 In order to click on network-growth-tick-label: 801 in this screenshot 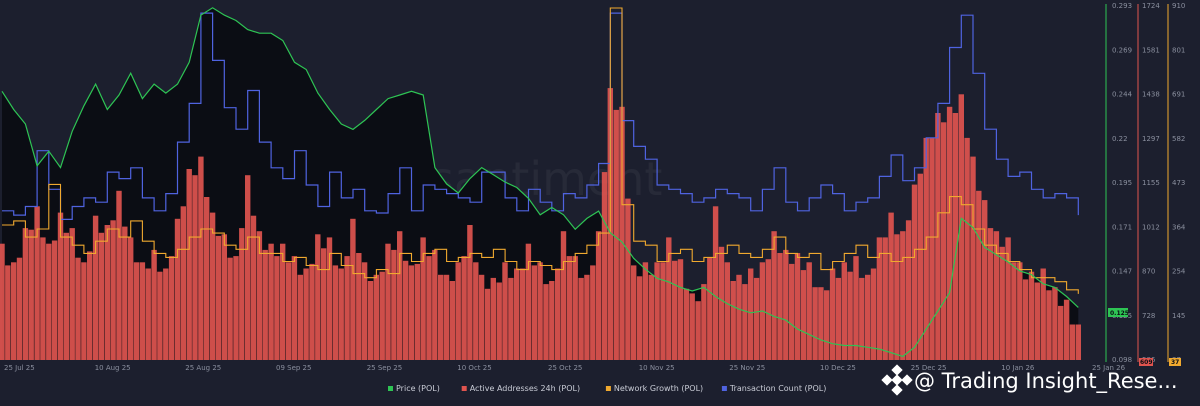, I will do `click(1178, 50)`.